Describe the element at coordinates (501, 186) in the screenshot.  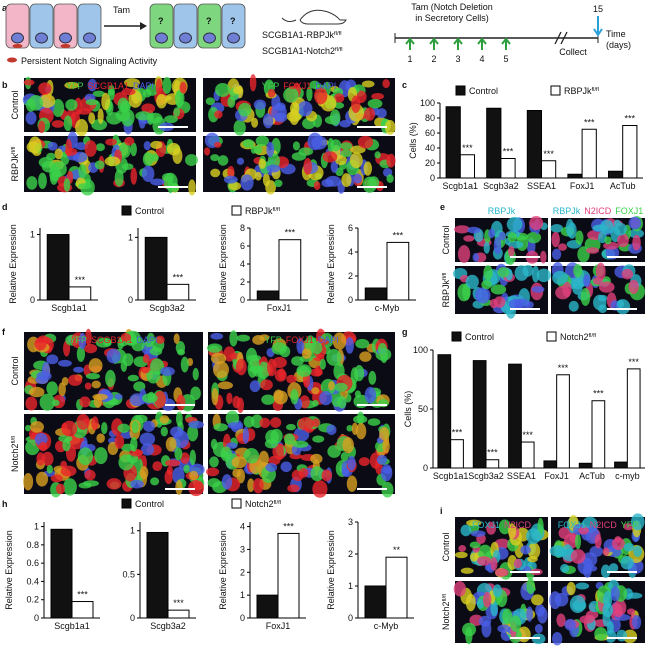
I see `x-tick-label: Scgb3a2` at that location.